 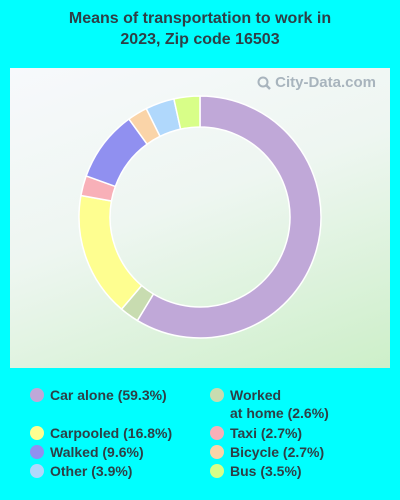 What do you see at coordinates (325, 82) in the screenshot?
I see `watermark-text: City-Data.com` at bounding box center [325, 82].